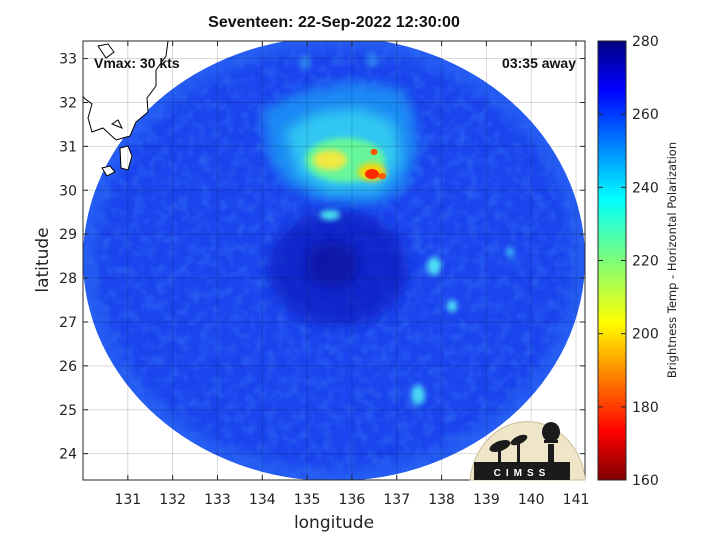 The height and width of the screenshot is (540, 720). What do you see at coordinates (68, 367) in the screenshot?
I see `y-tick-label: 26` at bounding box center [68, 367].